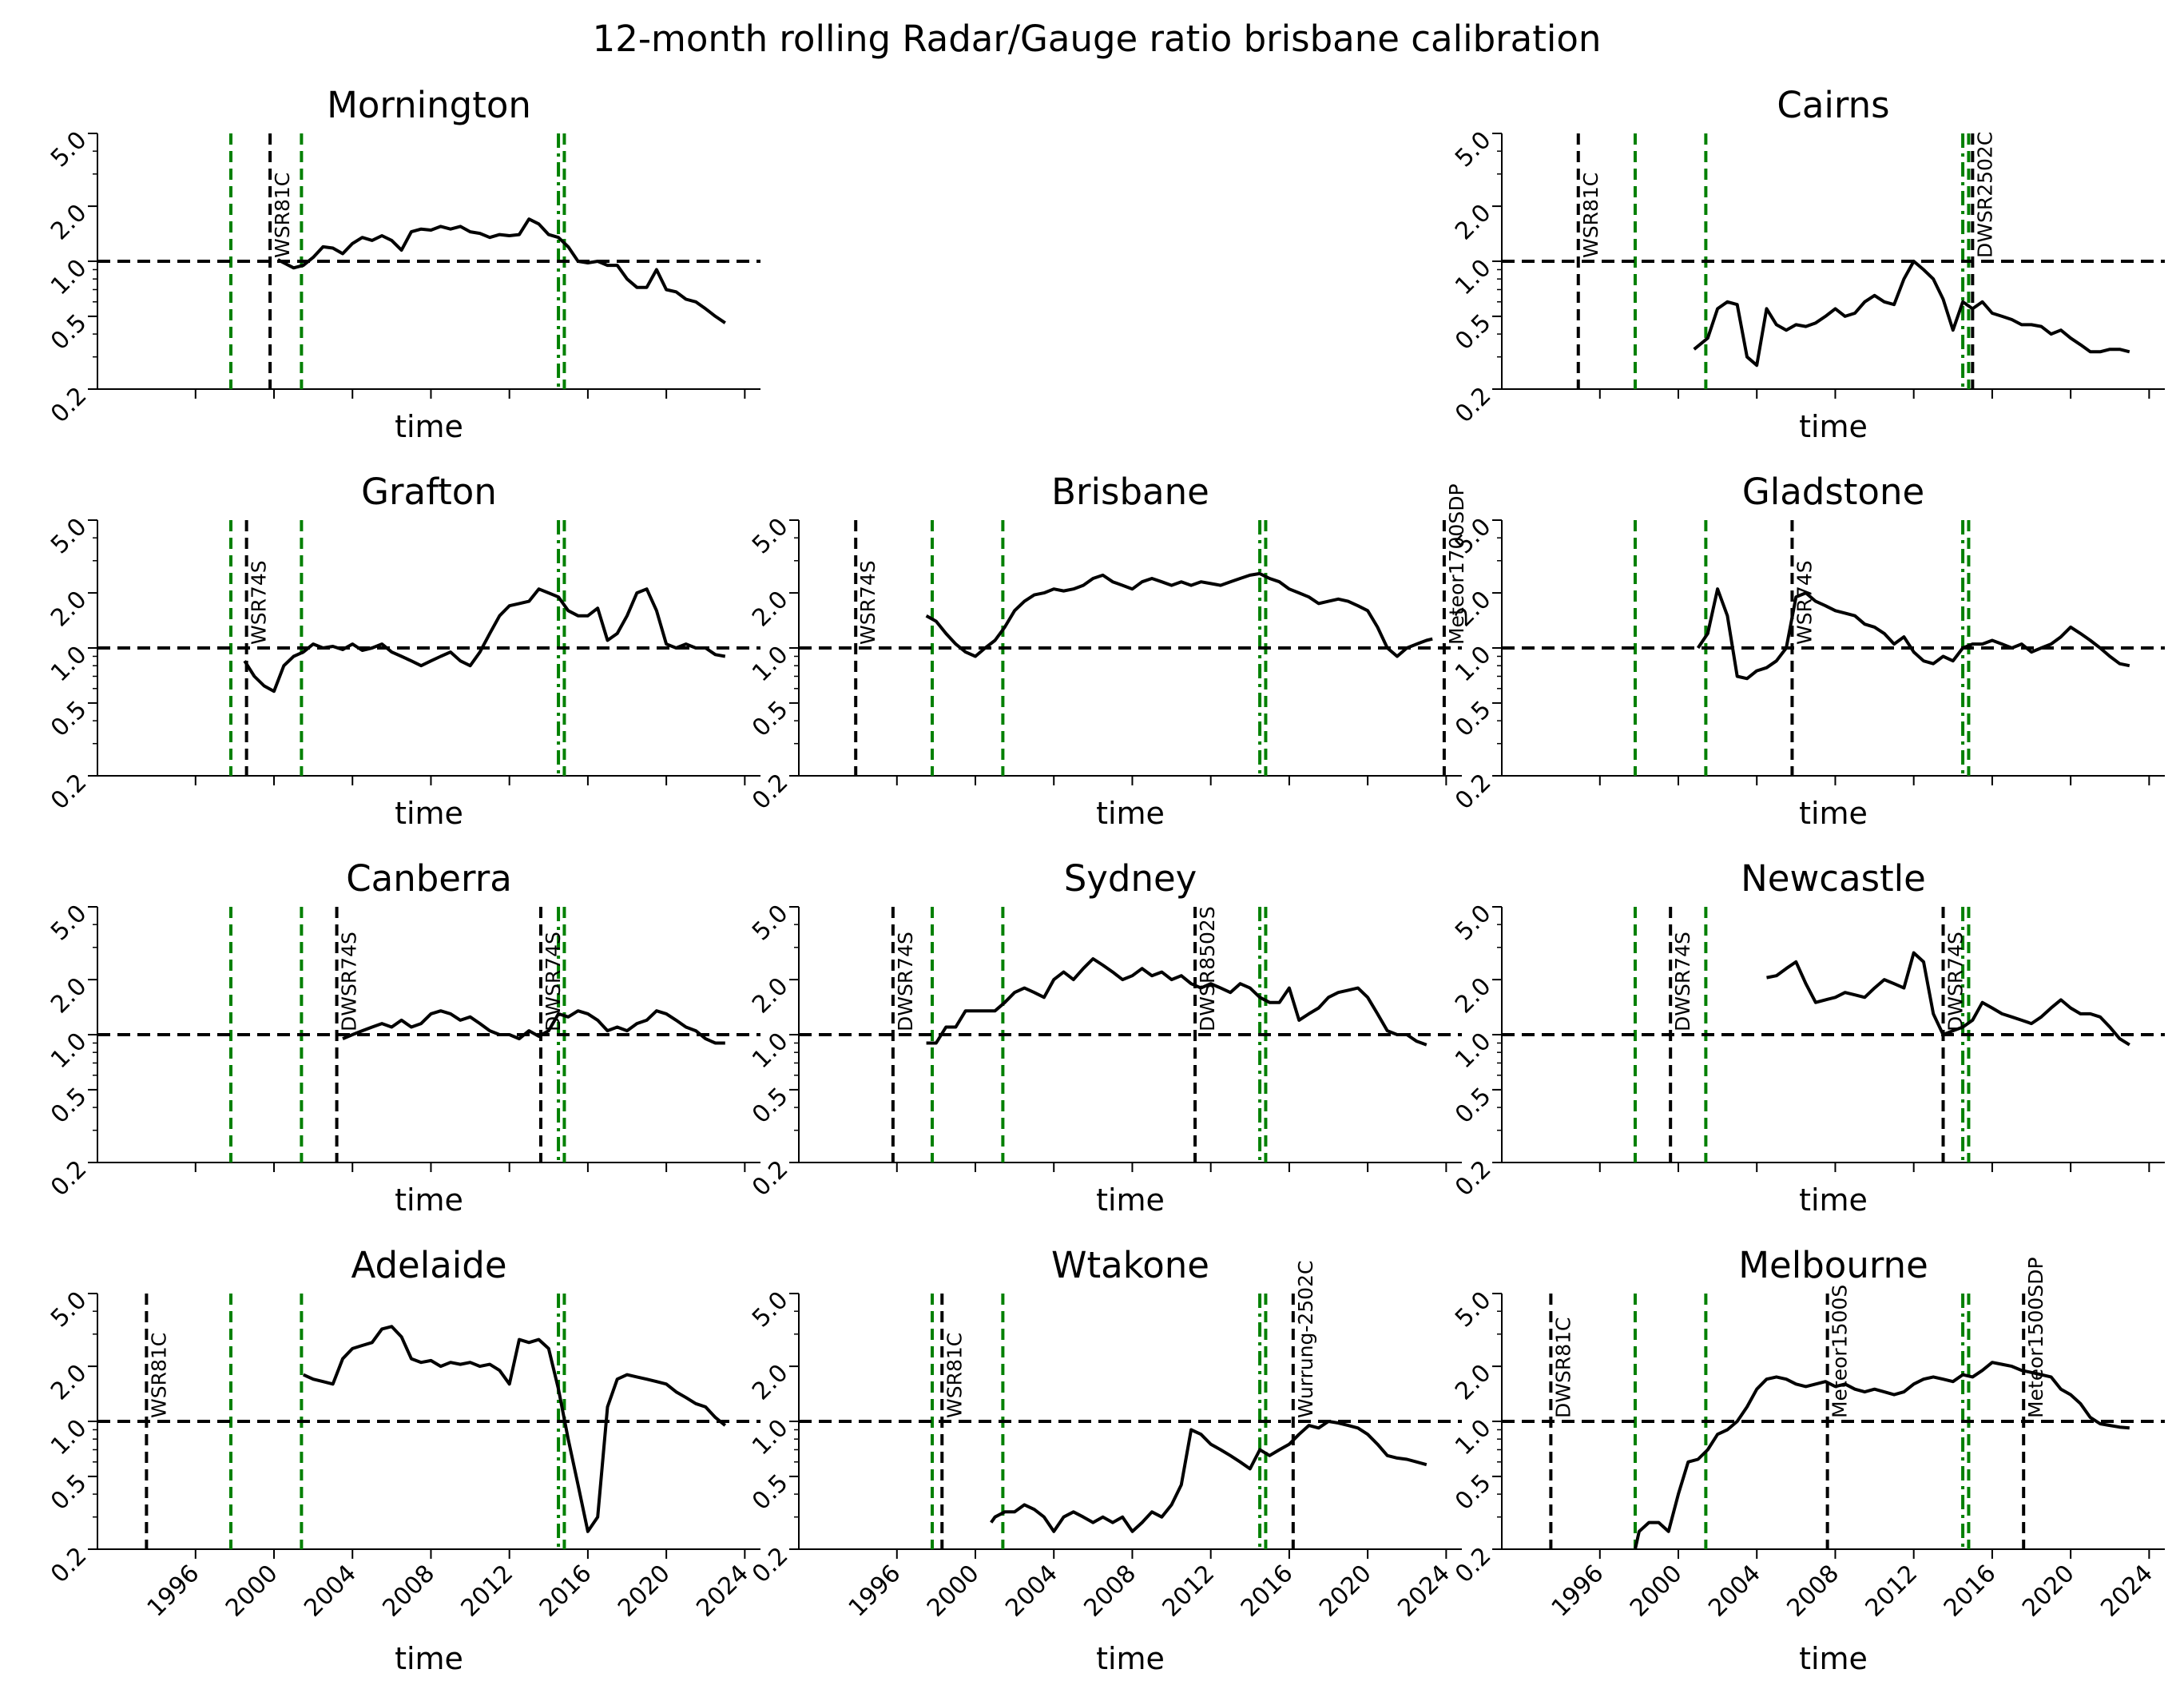 This screenshot has width=2184, height=1705. What do you see at coordinates (429, 879) in the screenshot?
I see `panel-title: Canberra` at bounding box center [429, 879].